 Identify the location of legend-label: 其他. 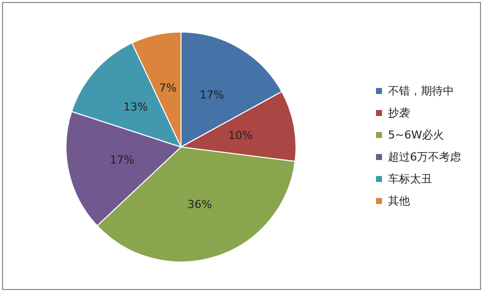
(399, 201).